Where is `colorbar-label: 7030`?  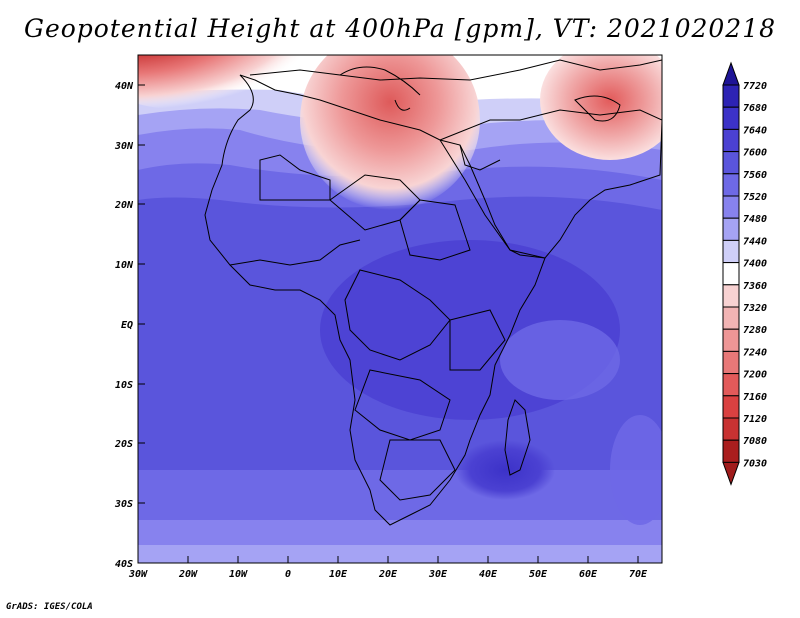
colorbar-label: 7030 is located at coordinates (755, 463).